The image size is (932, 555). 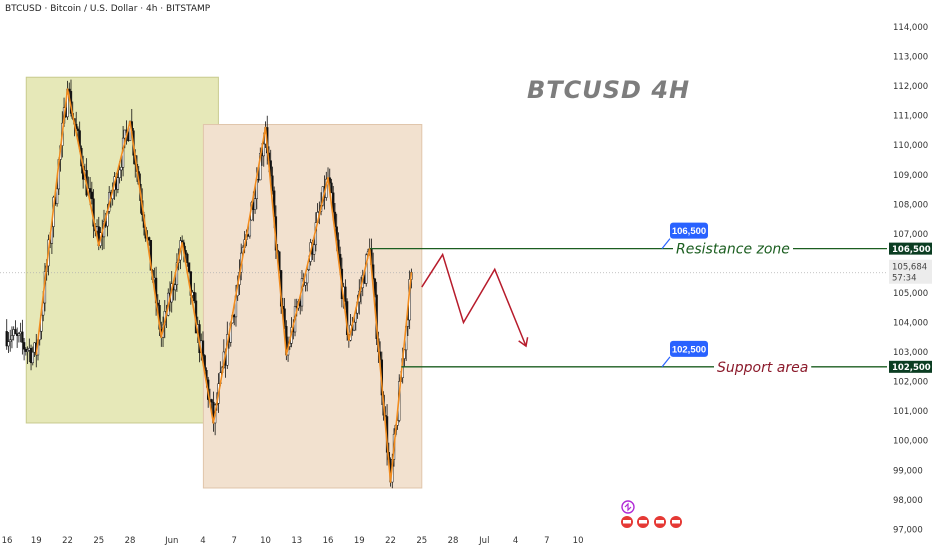 What do you see at coordinates (910, 176) in the screenshot?
I see `y-tick-label: 109,000` at bounding box center [910, 176].